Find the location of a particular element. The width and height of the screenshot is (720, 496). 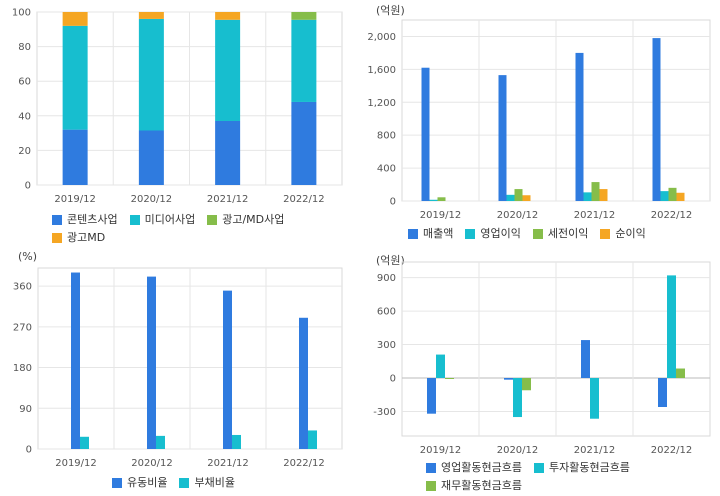

legend-item: 부채비율 is located at coordinates (207, 483).